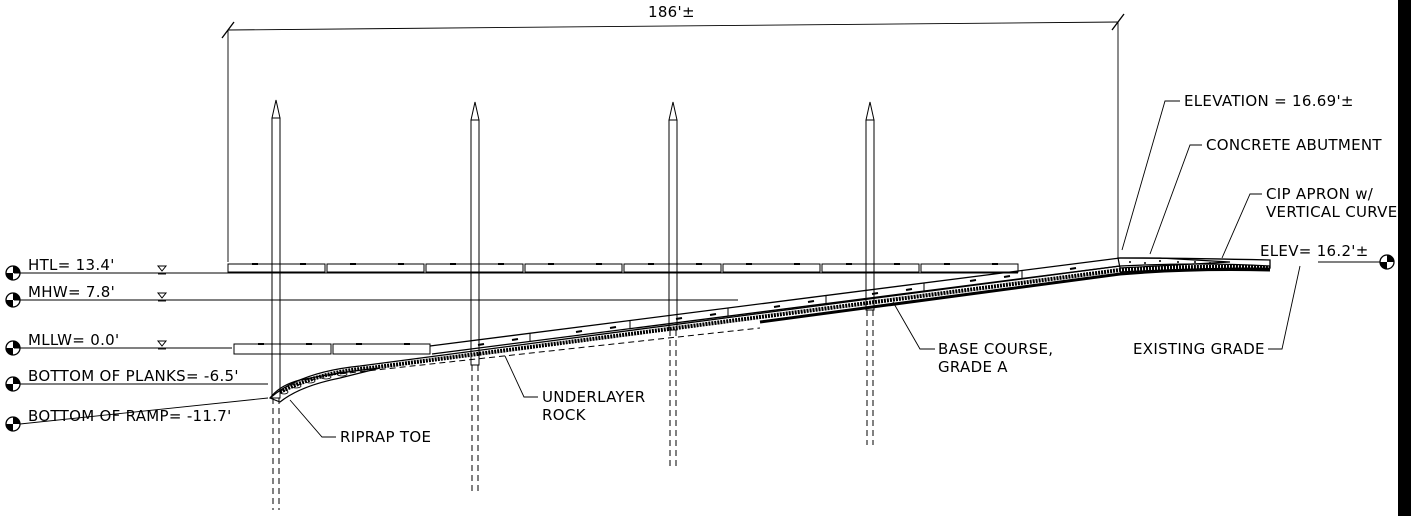 The height and width of the screenshot is (516, 1411). Describe the element at coordinates (623, 268) in the screenshot. I see `upper-floats` at that location.